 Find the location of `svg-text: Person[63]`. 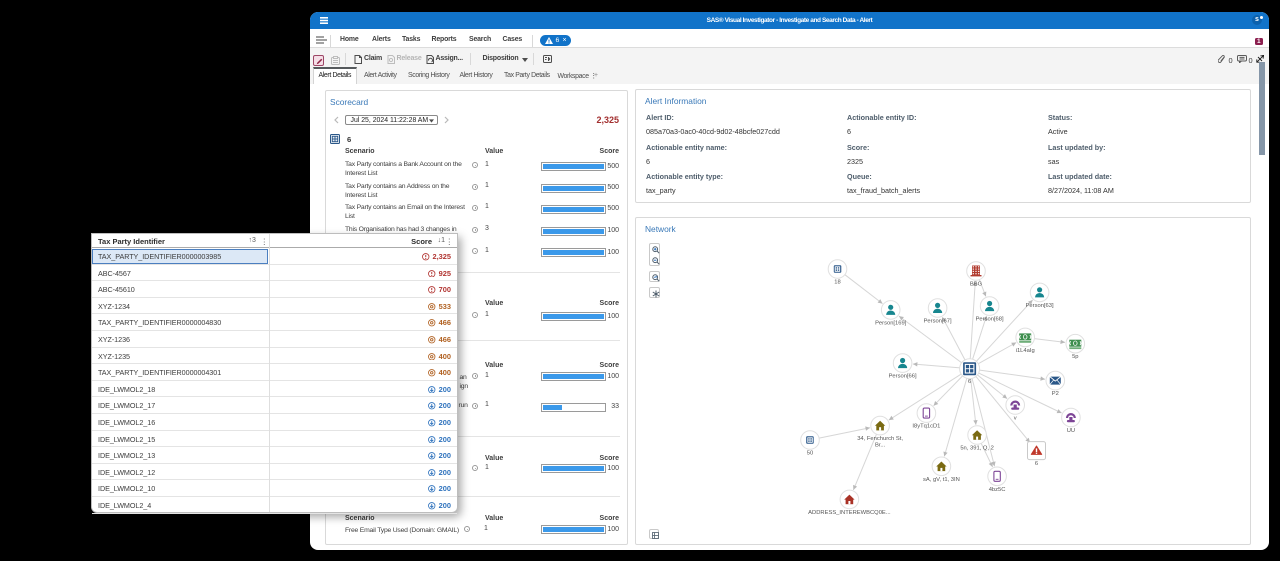

svg-text: Person[63] is located at coordinates (1040, 306).